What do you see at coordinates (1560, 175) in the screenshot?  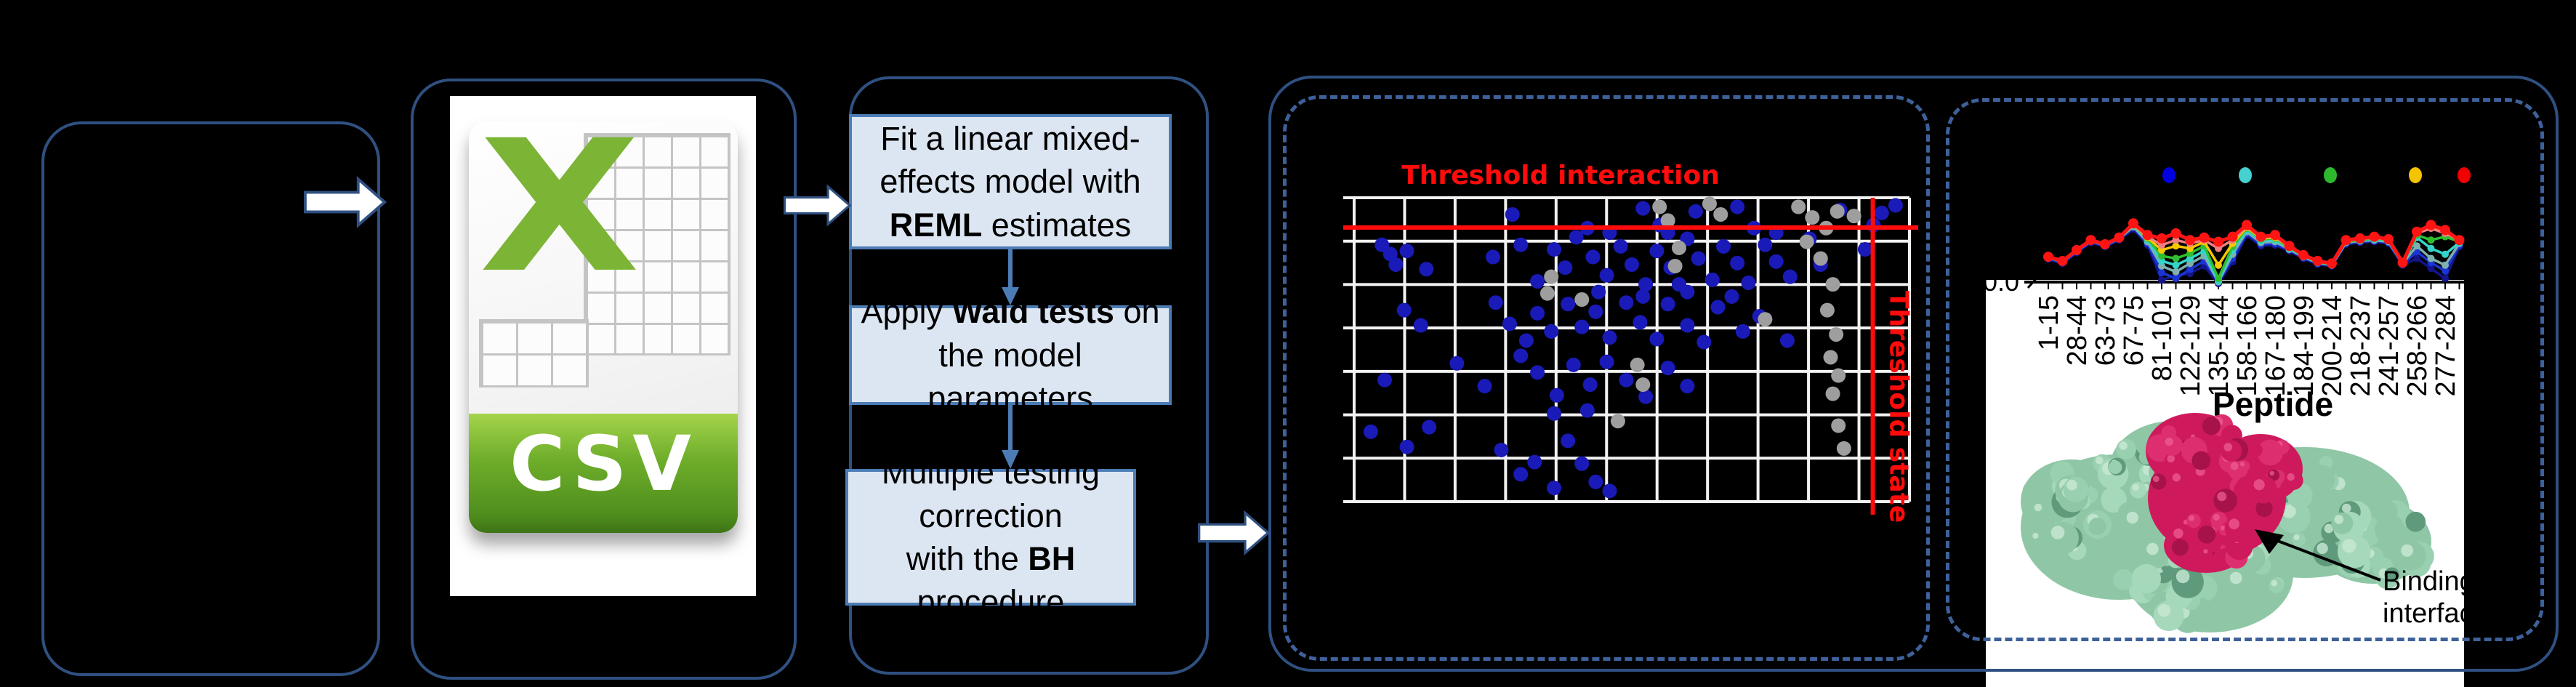 I see `threshold-interaction-label: Threshold interaction` at bounding box center [1560, 175].